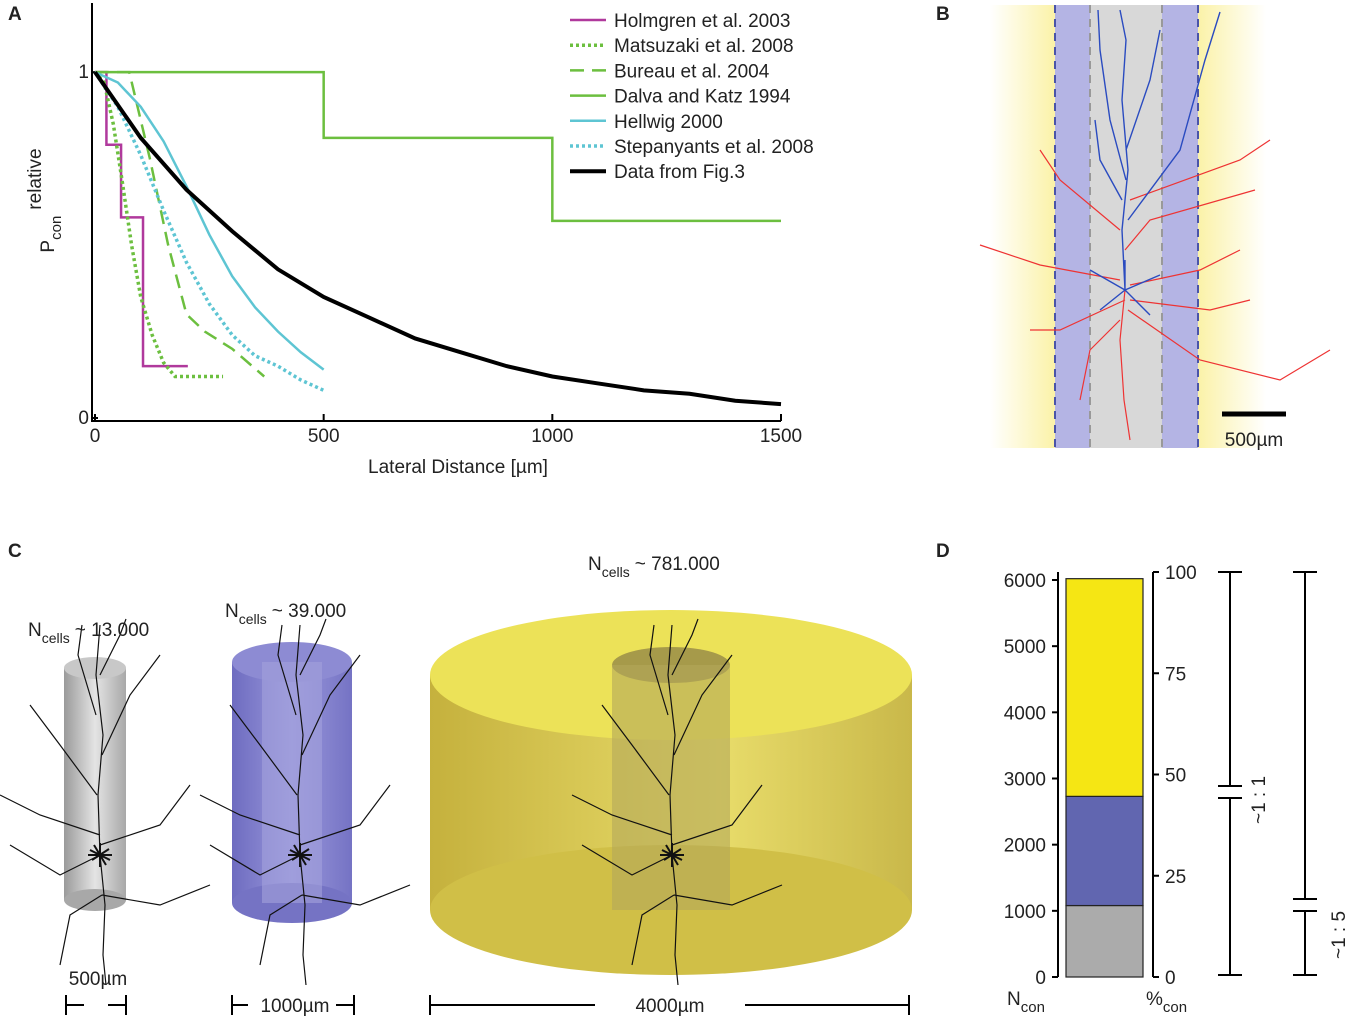 Image resolution: width=1362 pixels, height=1019 pixels. Describe the element at coordinates (1175, 776) in the screenshot. I see `y2-tick-label: 50` at that location.